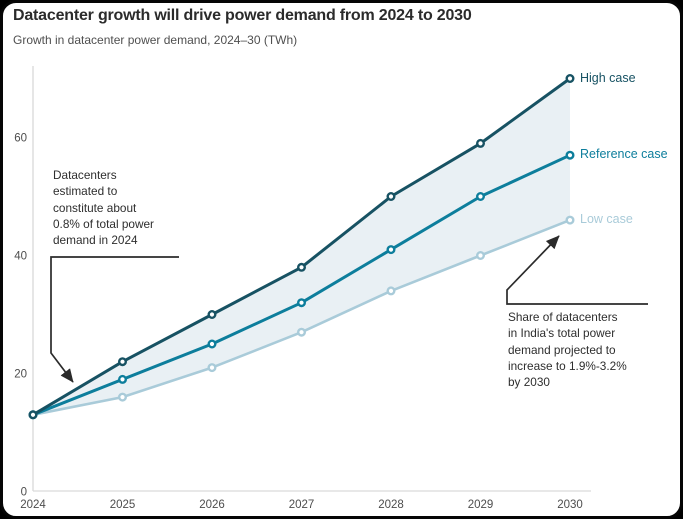  I want to click on annotation-line: estimated to, so click(85, 191).